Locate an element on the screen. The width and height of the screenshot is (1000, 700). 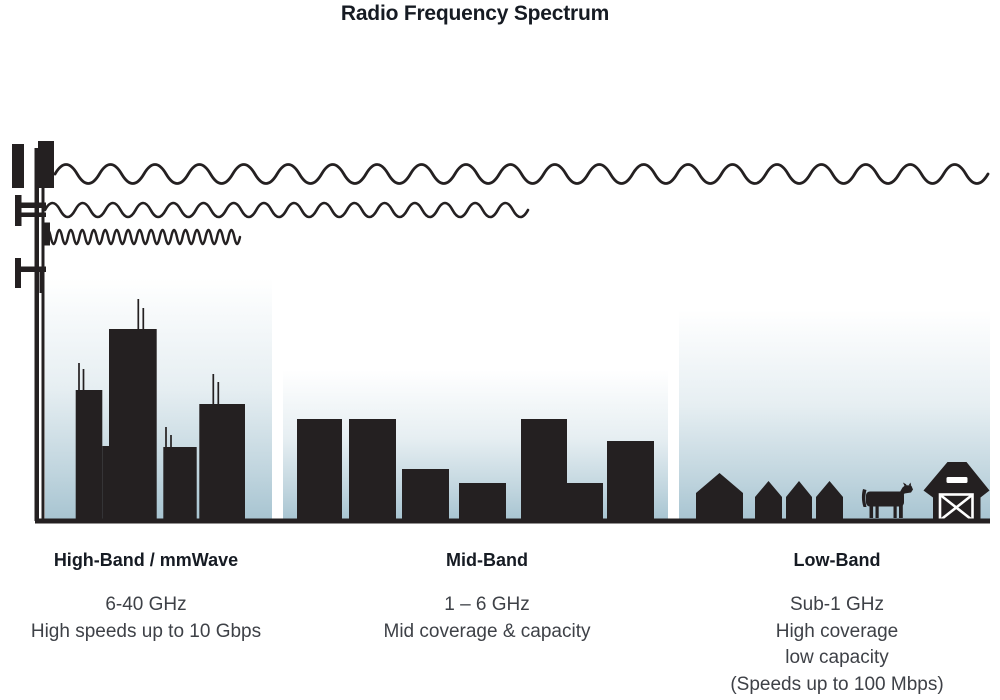
band-title-low: Low-Band is located at coordinates (837, 560).